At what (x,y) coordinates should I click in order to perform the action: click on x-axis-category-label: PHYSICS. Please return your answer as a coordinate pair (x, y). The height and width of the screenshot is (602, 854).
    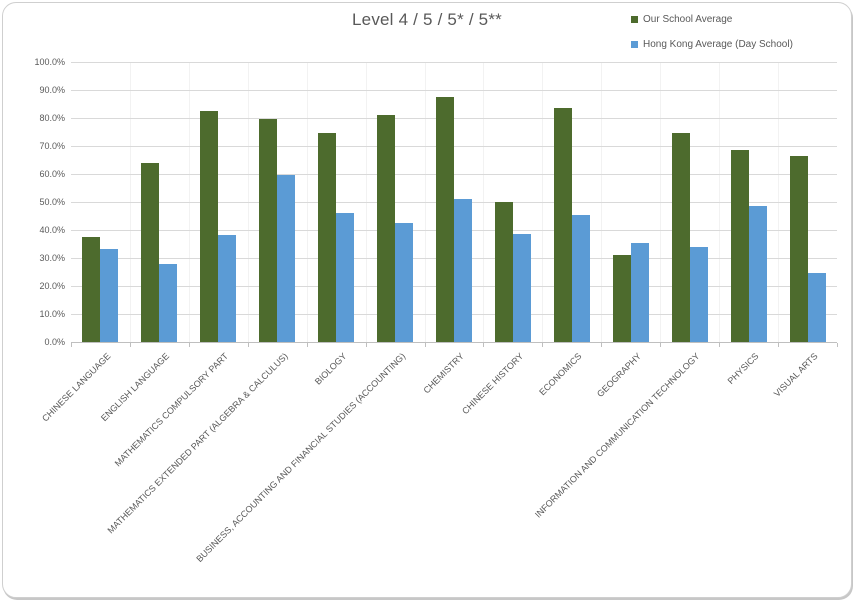
    Looking at the image, I should click on (743, 369).